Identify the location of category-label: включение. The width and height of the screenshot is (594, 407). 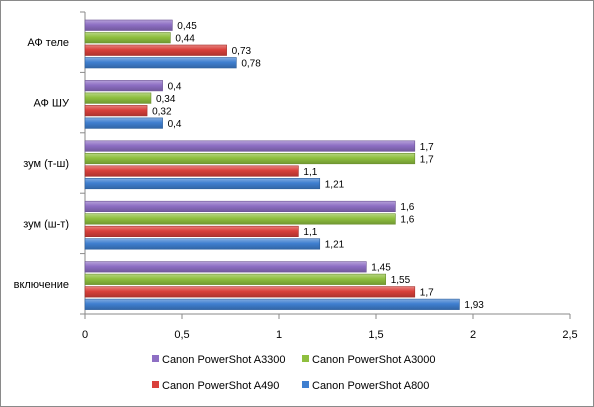
(41, 285).